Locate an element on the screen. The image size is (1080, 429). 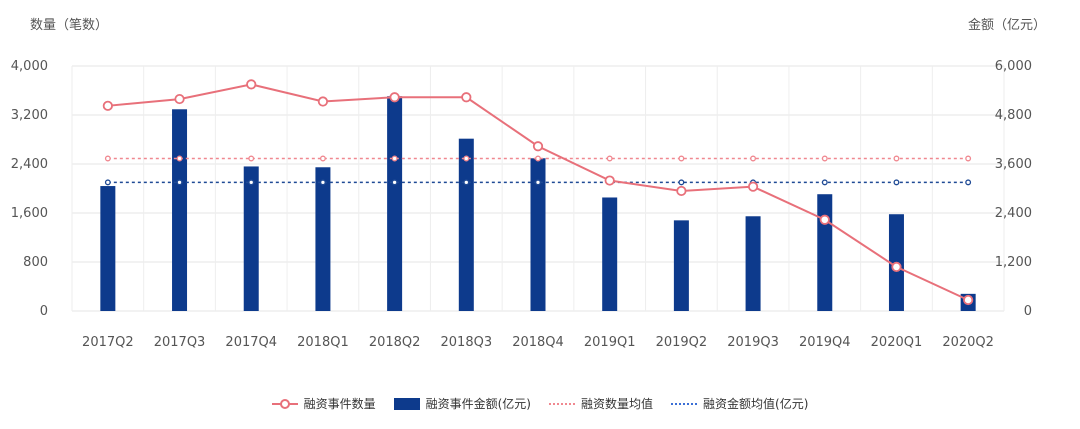
x-tick-label: 2019Q4 is located at coordinates (825, 342).